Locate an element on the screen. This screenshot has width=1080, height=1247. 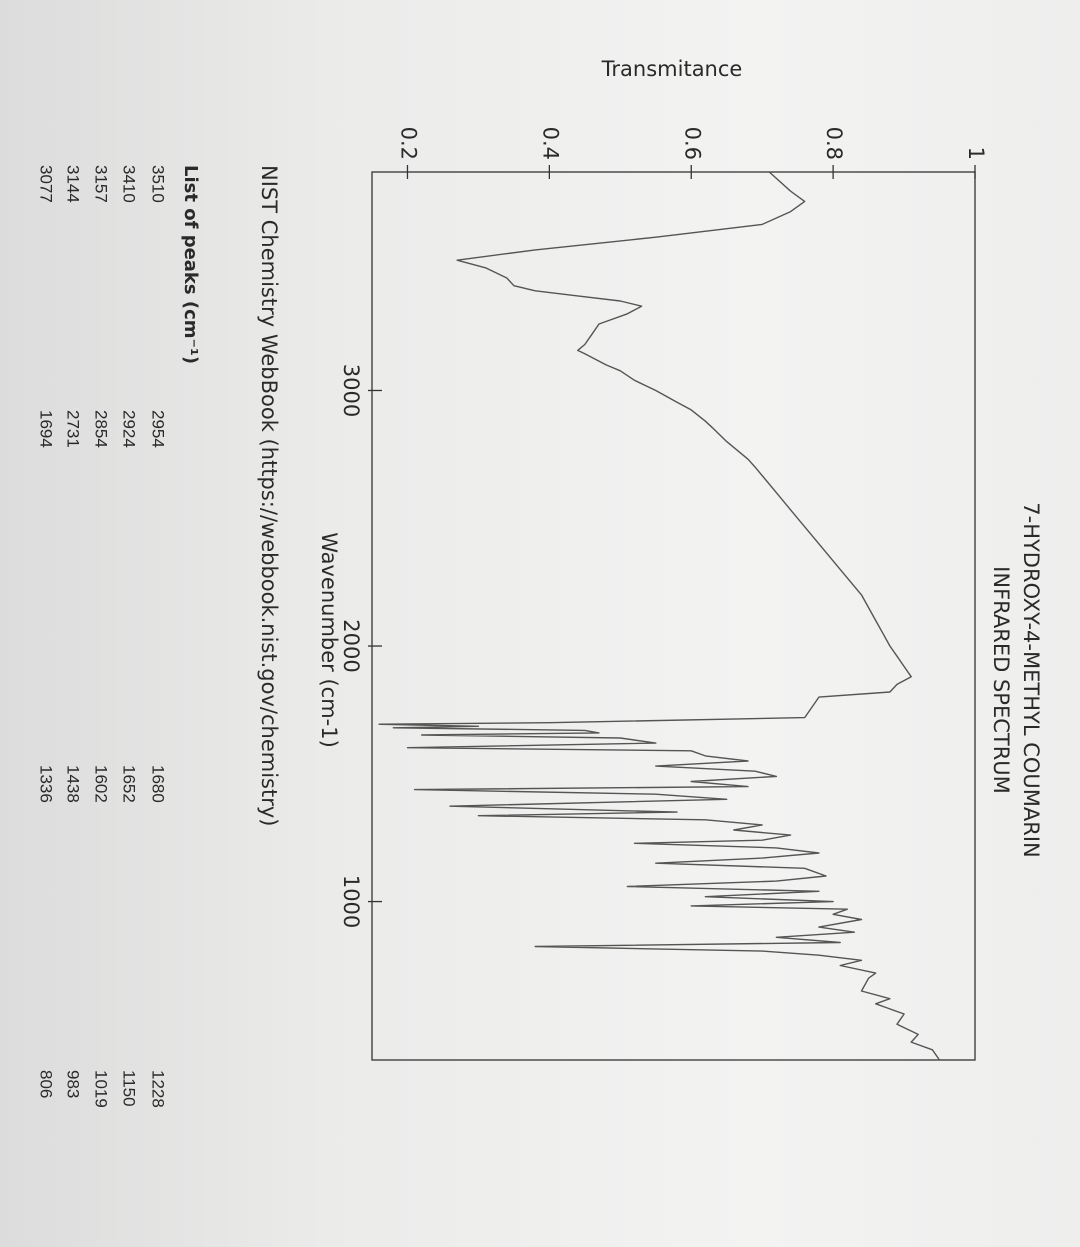
peak-value: 1694 is located at coordinates (46, 429).